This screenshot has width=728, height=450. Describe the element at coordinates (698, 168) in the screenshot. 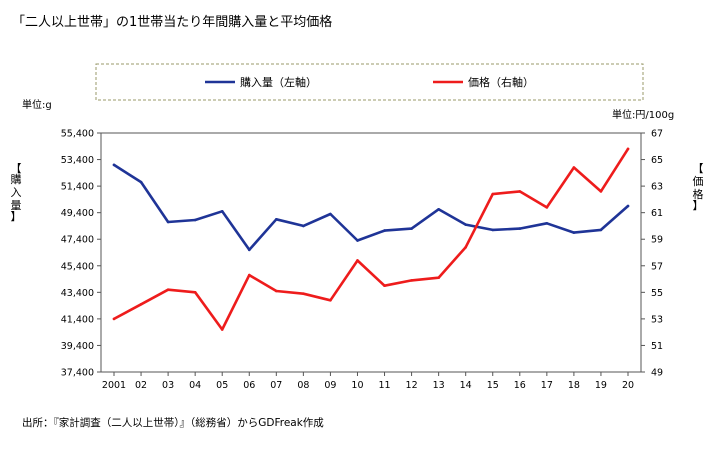

I see `right-axis-title-char: 【` at that location.